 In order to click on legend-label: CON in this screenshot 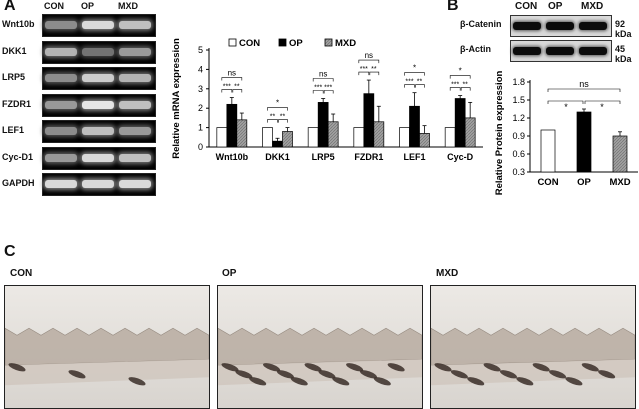, I will do `click(249, 43)`.